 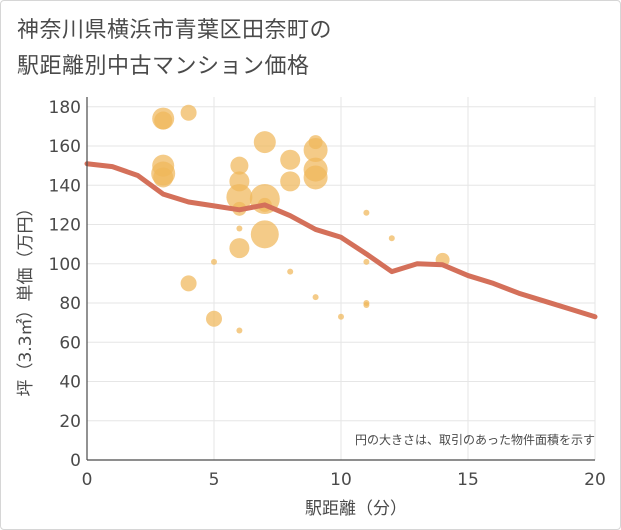 What do you see at coordinates (341, 480) in the screenshot?
I see `x-tick-label: 10` at bounding box center [341, 480].